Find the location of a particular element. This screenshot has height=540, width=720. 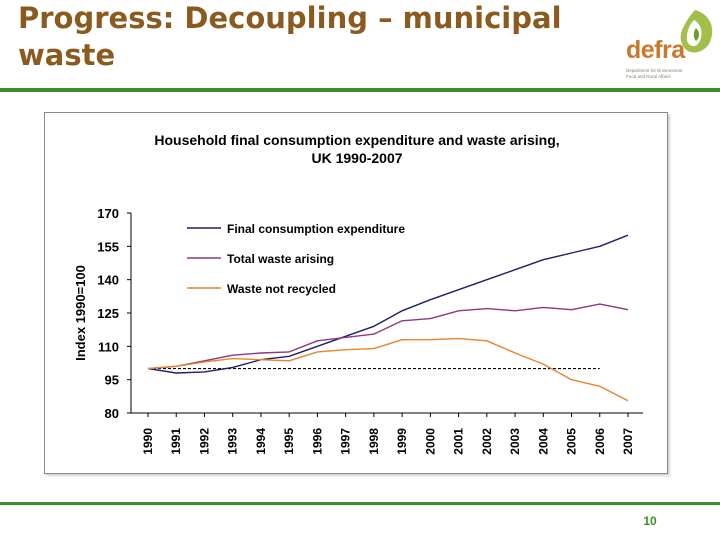

x-tick-label: 1990 is located at coordinates (148, 441).